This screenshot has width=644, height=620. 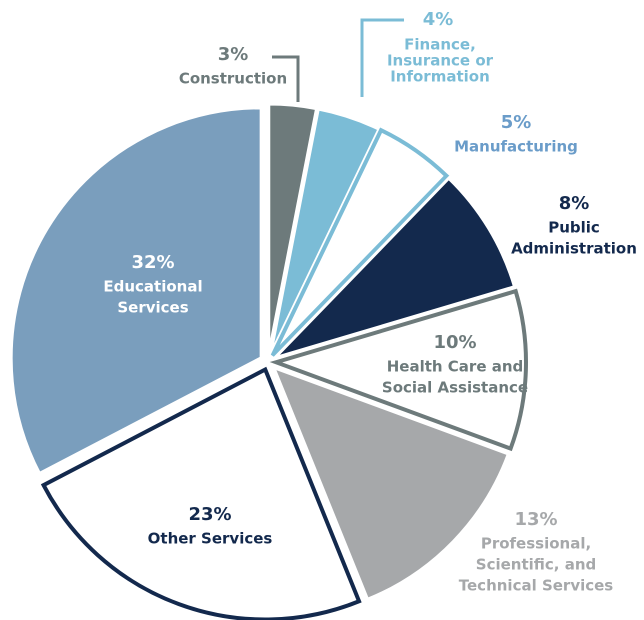 I want to click on category-label: Construction, so click(x=233, y=79).